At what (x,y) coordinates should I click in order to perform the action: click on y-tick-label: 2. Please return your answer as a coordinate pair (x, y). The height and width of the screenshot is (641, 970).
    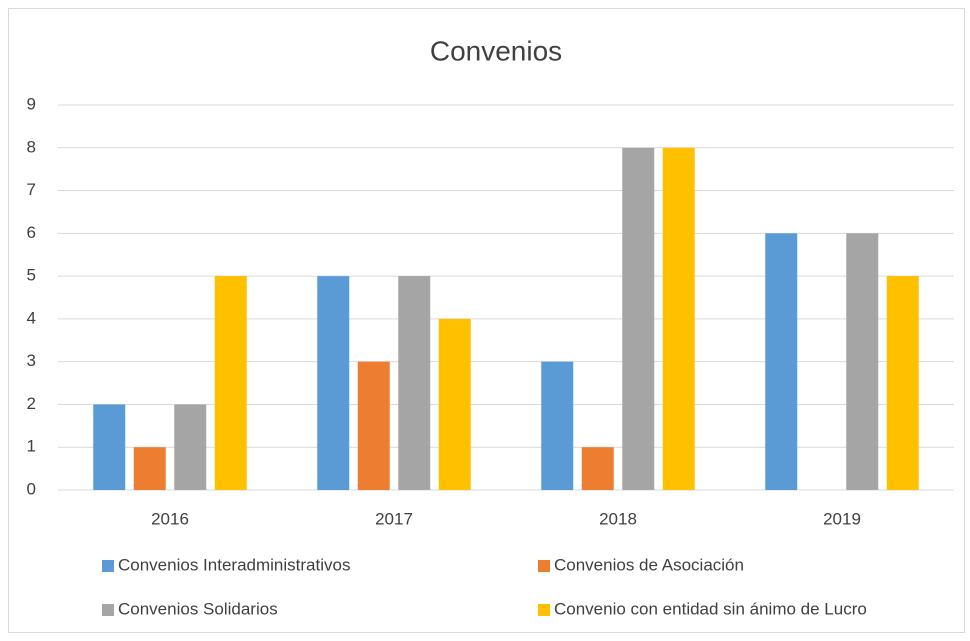
    Looking at the image, I should click on (31, 403).